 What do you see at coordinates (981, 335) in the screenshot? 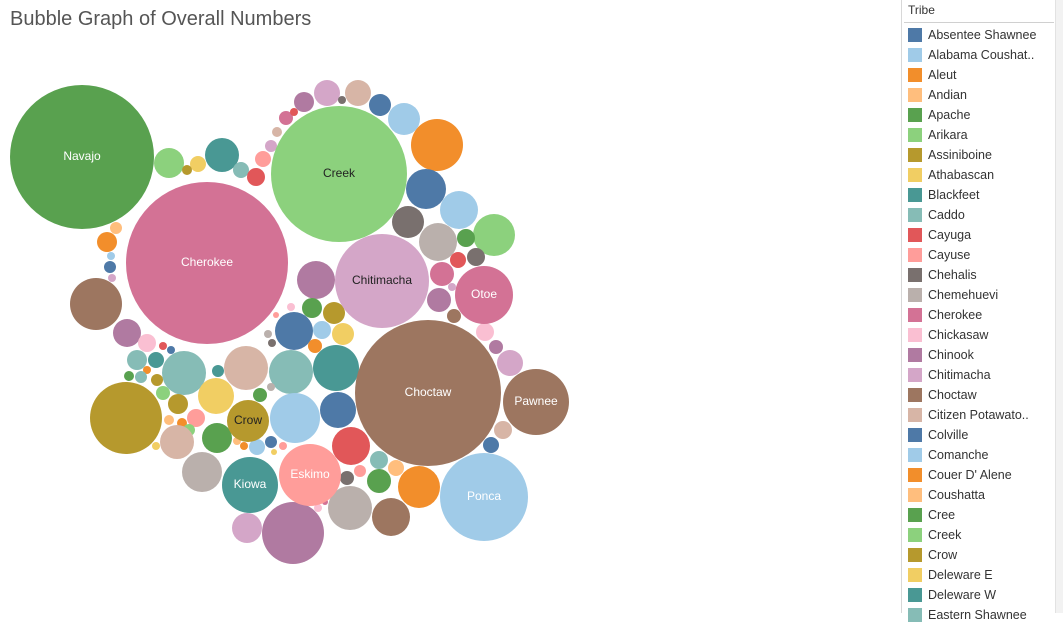
I see `legend-item: Chickasaw` at bounding box center [981, 335].